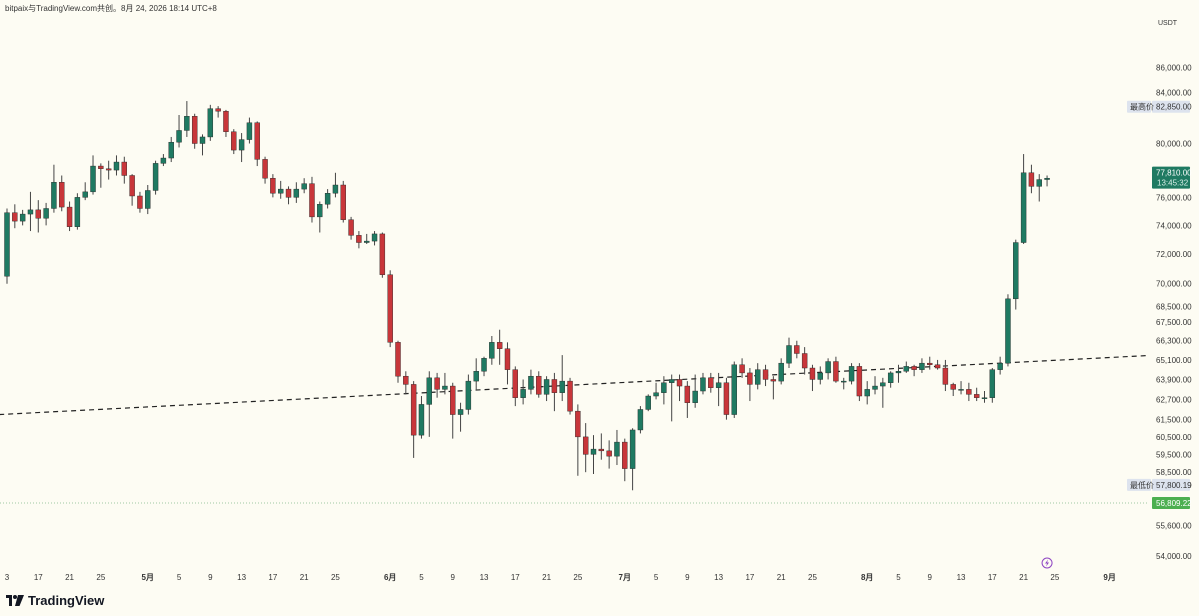  What do you see at coordinates (578, 385) in the screenshot?
I see `trendline` at bounding box center [578, 385].